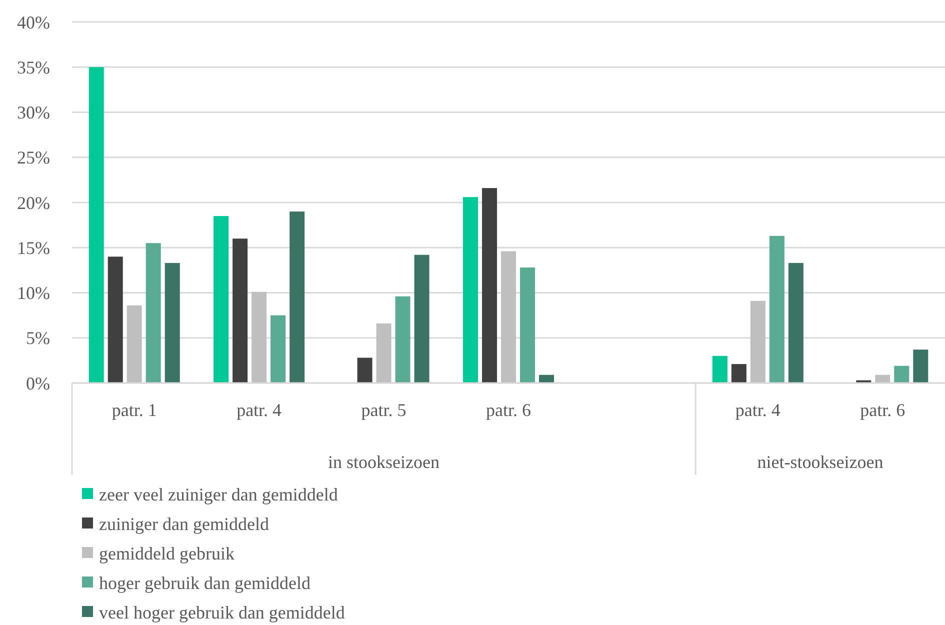 The width and height of the screenshot is (945, 625). I want to click on text: niet-stookseizoen, so click(820, 462).